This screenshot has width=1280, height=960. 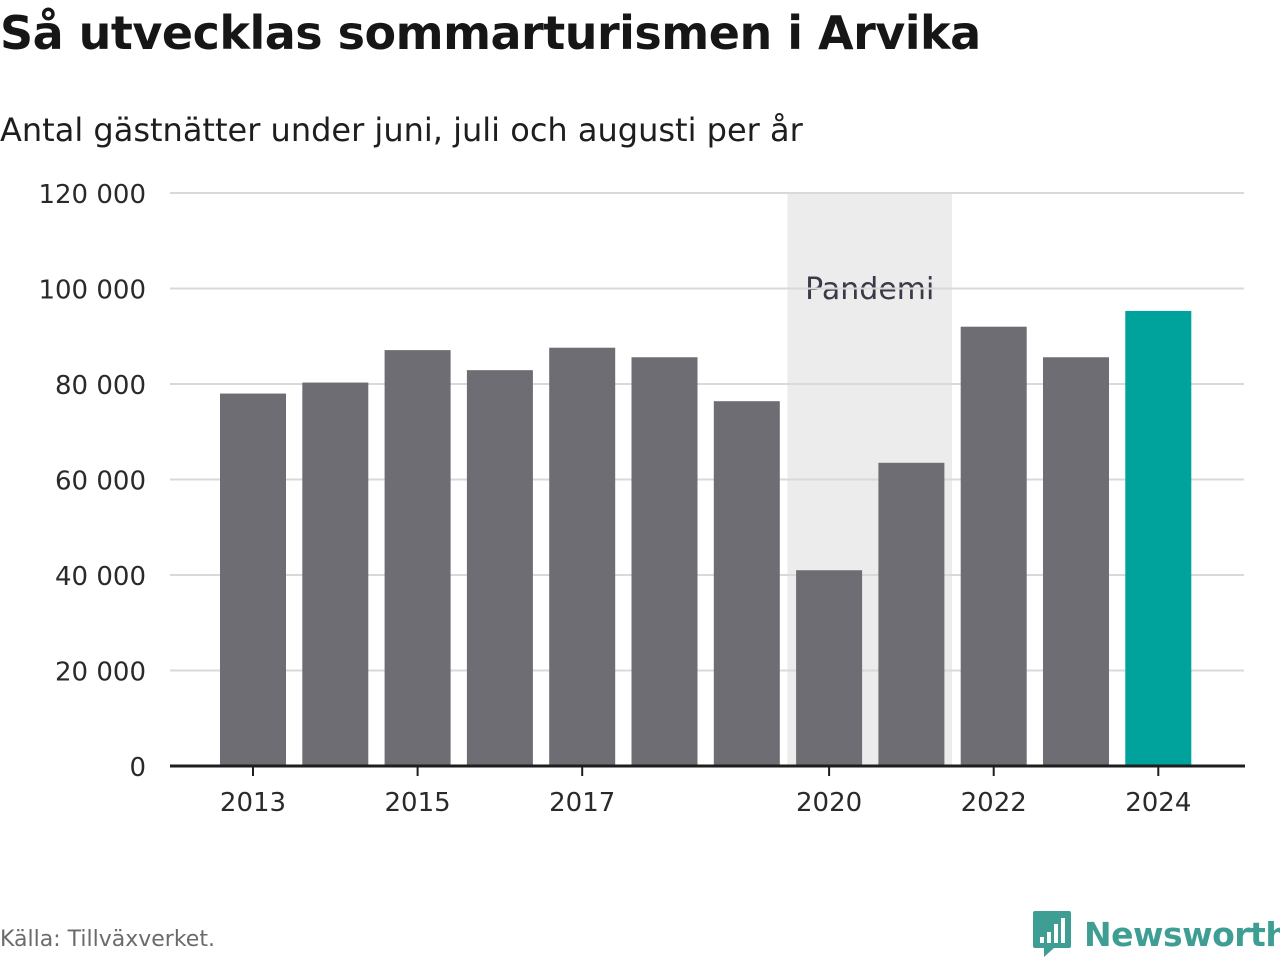 What do you see at coordinates (582, 556) in the screenshot?
I see `bar-2017` at bounding box center [582, 556].